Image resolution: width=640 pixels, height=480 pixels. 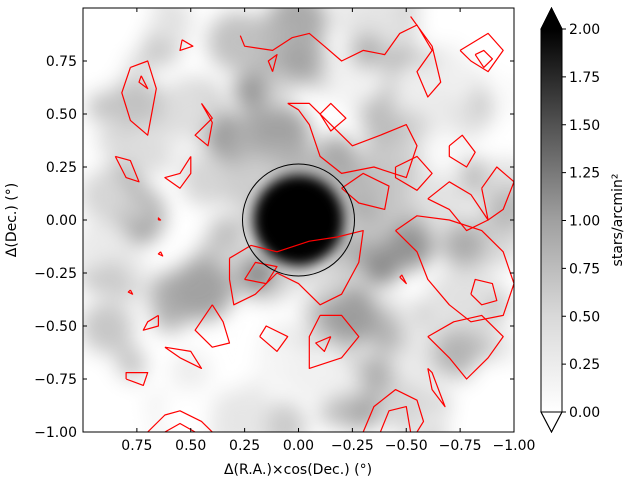 What do you see at coordinates (55, 327) in the screenshot?
I see `y-tick-label: −0.50` at bounding box center [55, 327].